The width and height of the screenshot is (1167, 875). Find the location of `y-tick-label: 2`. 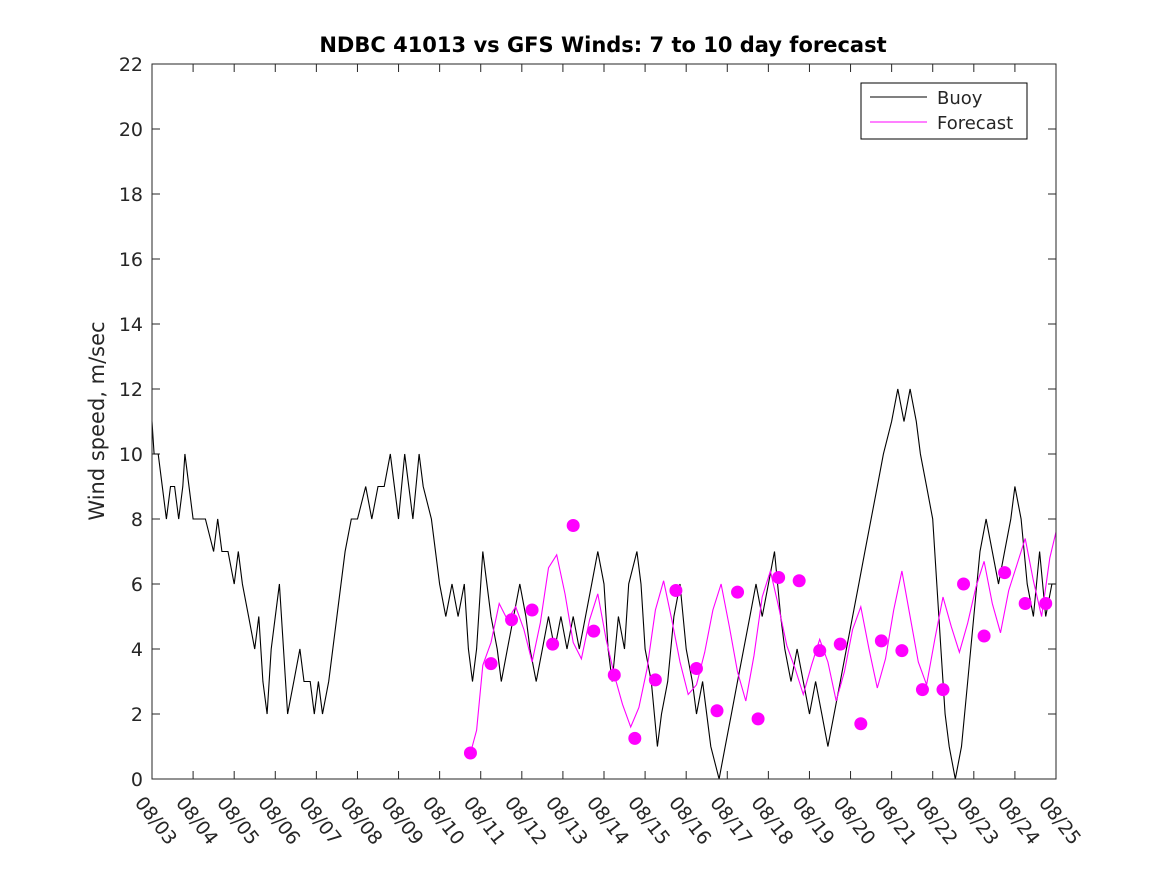

y-tick-label: 2 is located at coordinates (137, 715).